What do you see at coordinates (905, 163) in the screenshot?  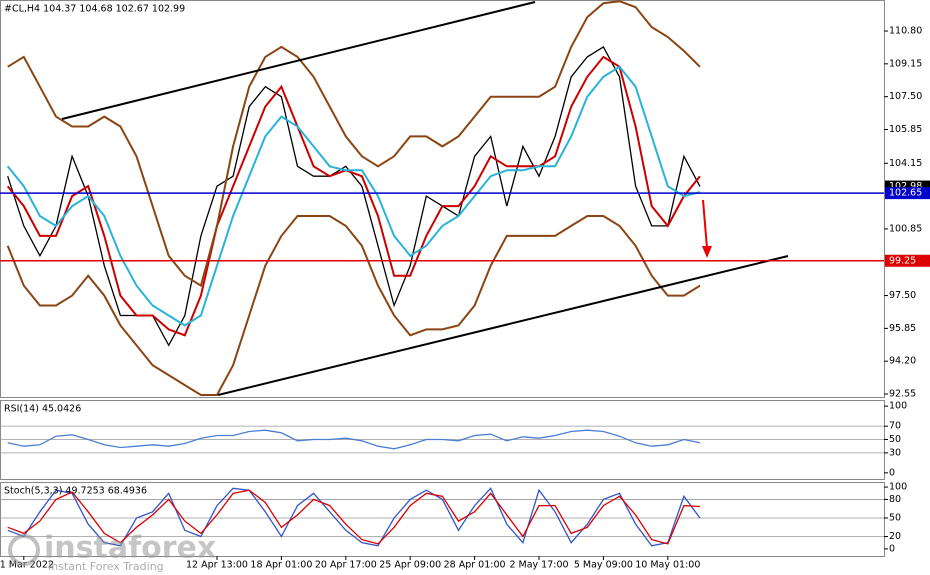 I see `y-tick-label: 104.15` at bounding box center [905, 163].